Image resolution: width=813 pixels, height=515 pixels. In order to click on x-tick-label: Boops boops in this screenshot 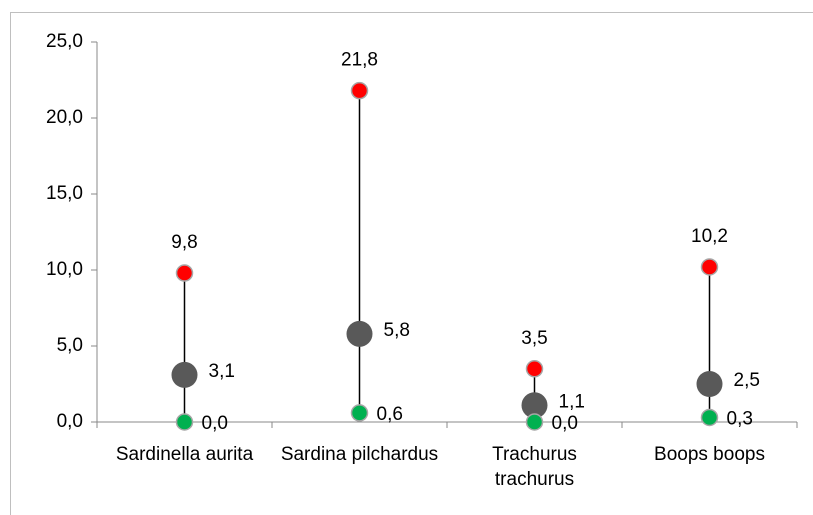, I will do `click(709, 454)`.